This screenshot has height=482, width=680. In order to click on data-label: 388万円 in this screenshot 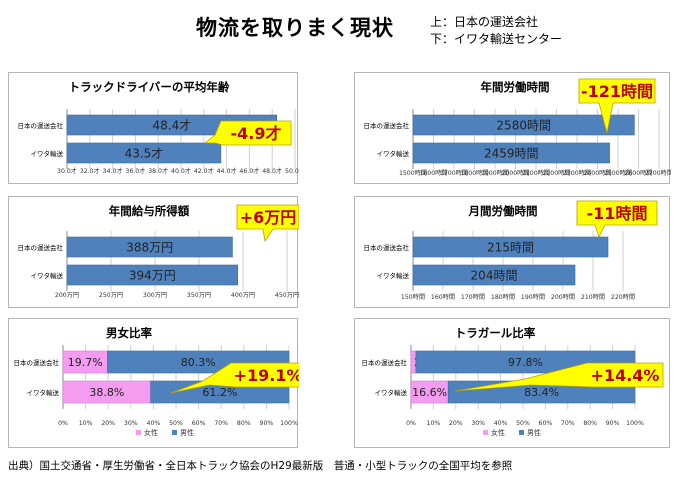, I will do `click(149, 248)`.